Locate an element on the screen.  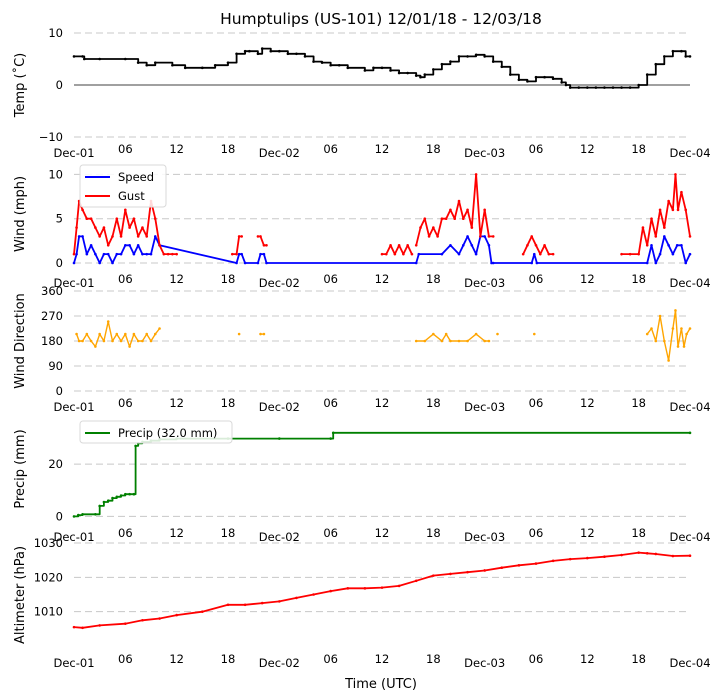
legend-entry: Speed is located at coordinates (136, 177).